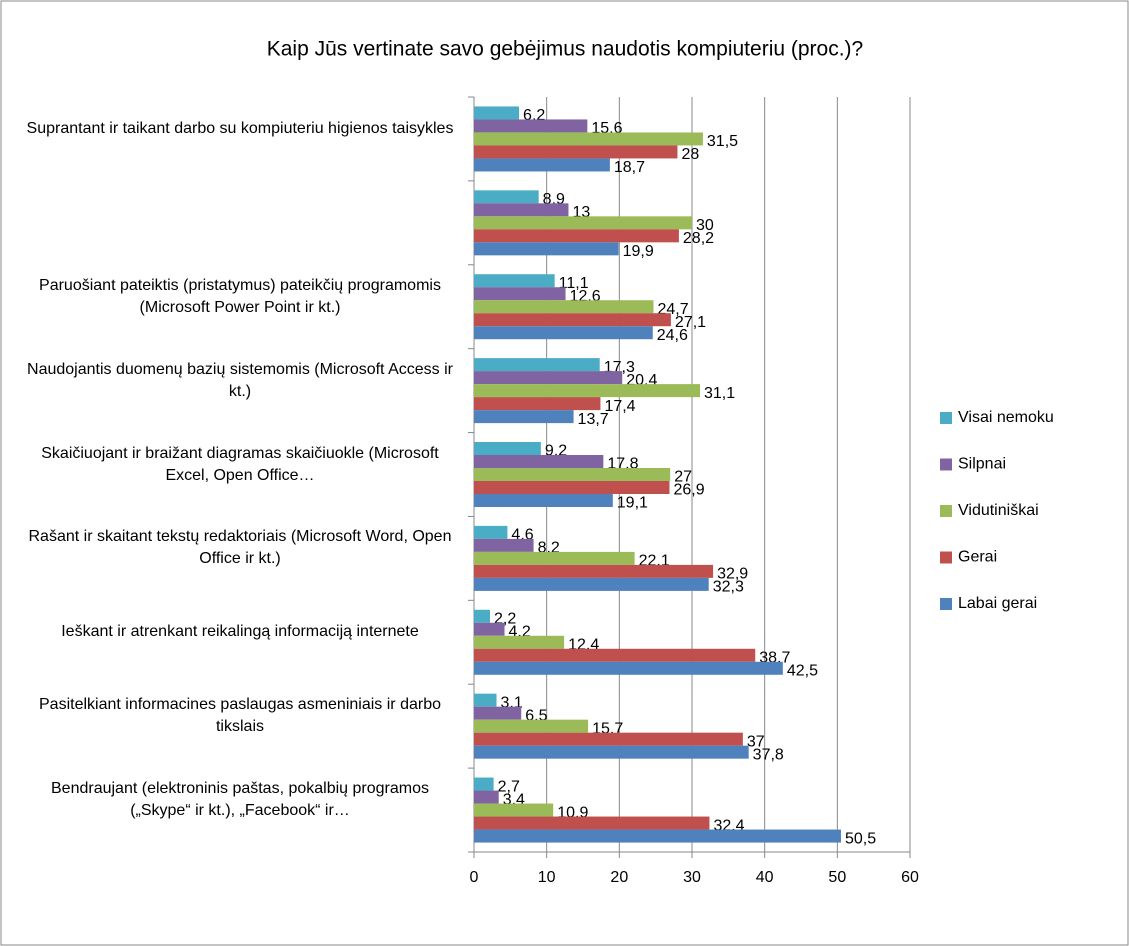  I want to click on legend-label: Visai nemoku, so click(1006, 417).